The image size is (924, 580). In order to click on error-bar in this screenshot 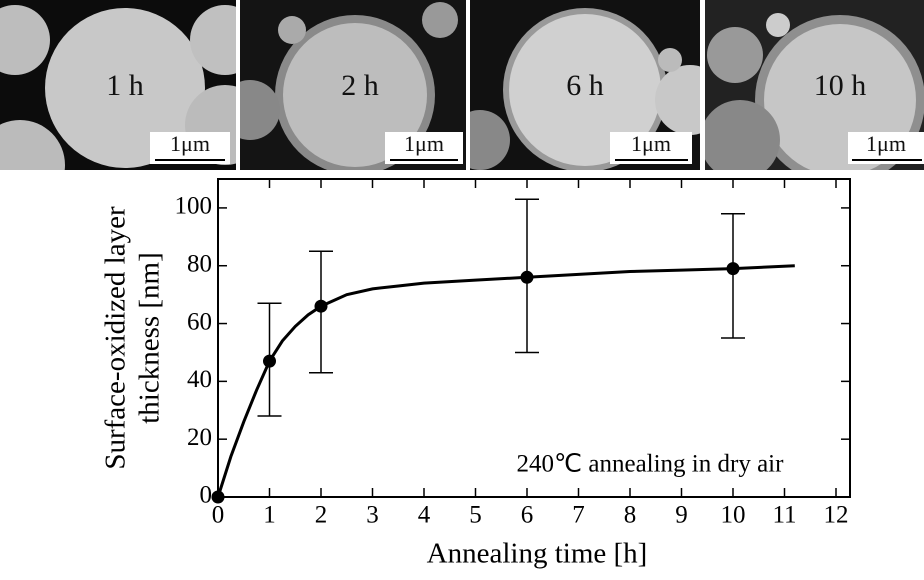, I will do `click(733, 275)`.